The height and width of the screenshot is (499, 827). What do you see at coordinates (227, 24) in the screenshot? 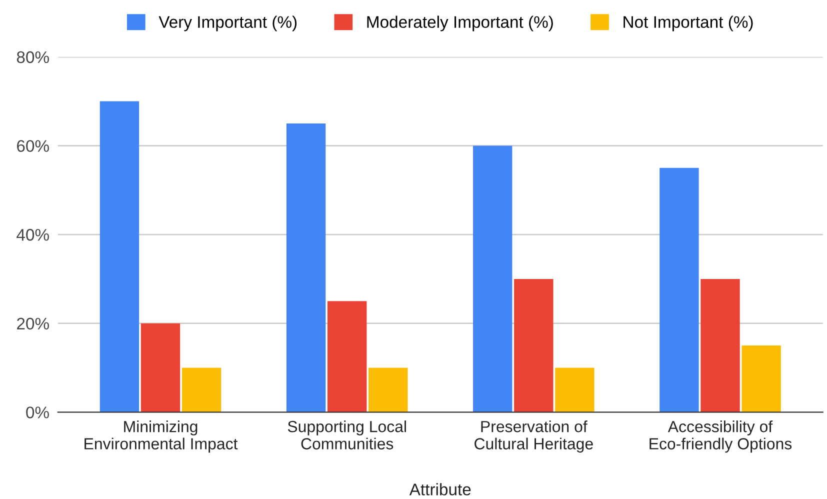
I see `legend-label: Very Important (%)` at bounding box center [227, 24].